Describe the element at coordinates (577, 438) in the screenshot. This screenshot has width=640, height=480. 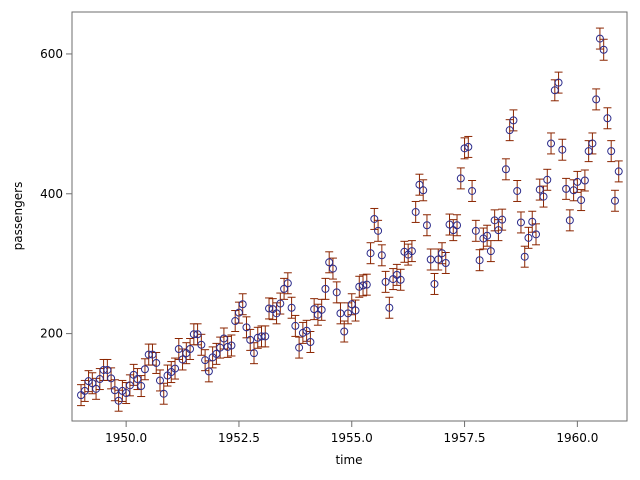
I see `x-tick-label: 1960.0` at that location.